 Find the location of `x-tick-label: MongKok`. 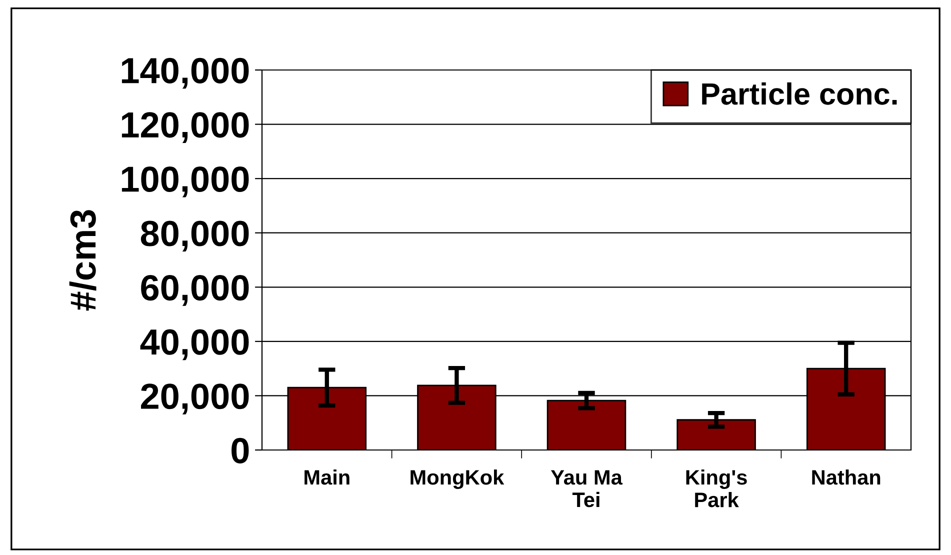

x-tick-label: MongKok is located at coordinates (457, 479).